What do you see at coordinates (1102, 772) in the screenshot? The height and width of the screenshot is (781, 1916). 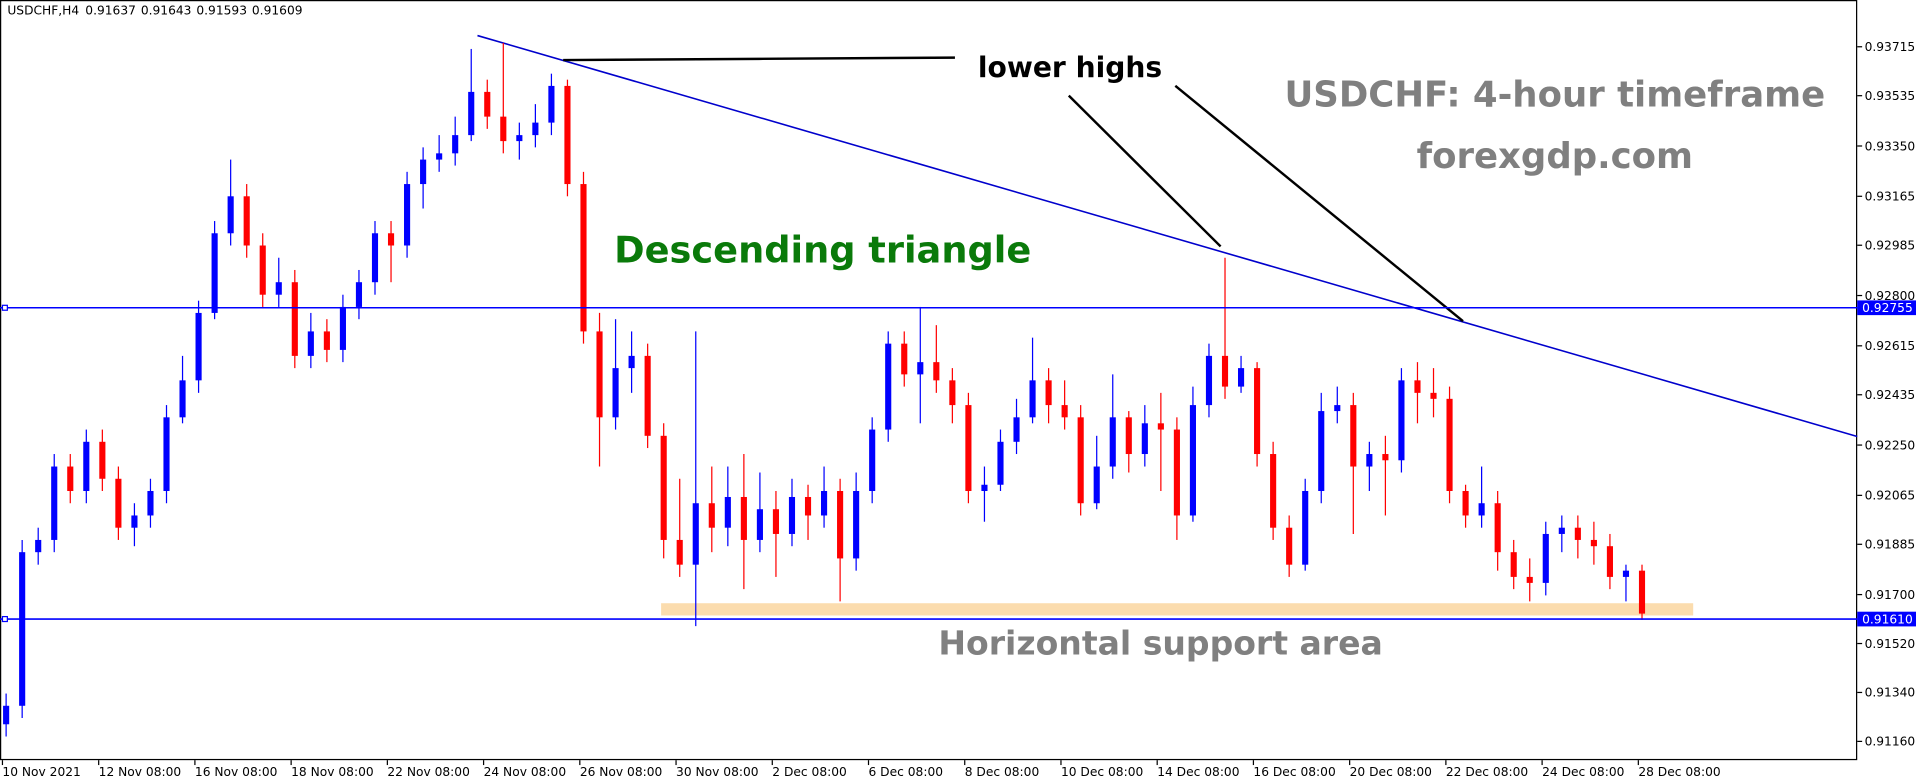 I see `x-tick-label: 10 Dec 08:00` at bounding box center [1102, 772].